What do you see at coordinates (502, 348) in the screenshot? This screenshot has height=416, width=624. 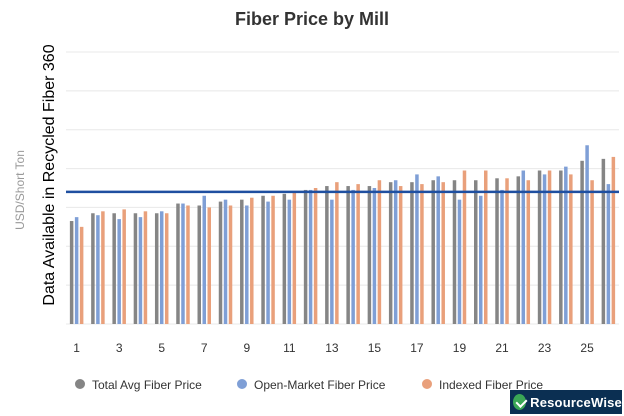 I see `x-tick-label: 21` at bounding box center [502, 348].